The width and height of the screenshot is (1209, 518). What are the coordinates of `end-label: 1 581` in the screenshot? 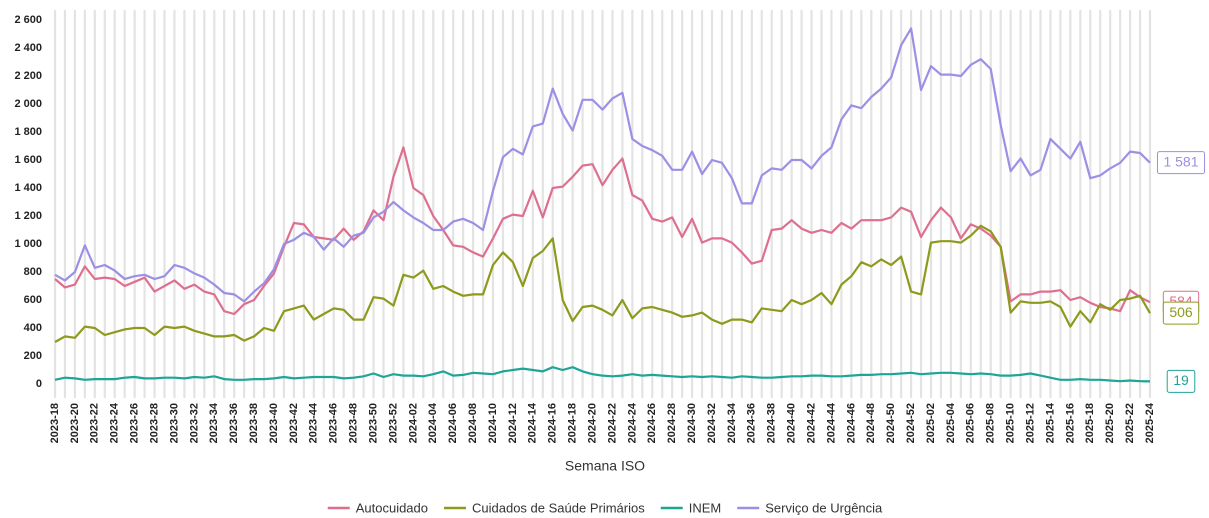 It's located at (1180, 161).